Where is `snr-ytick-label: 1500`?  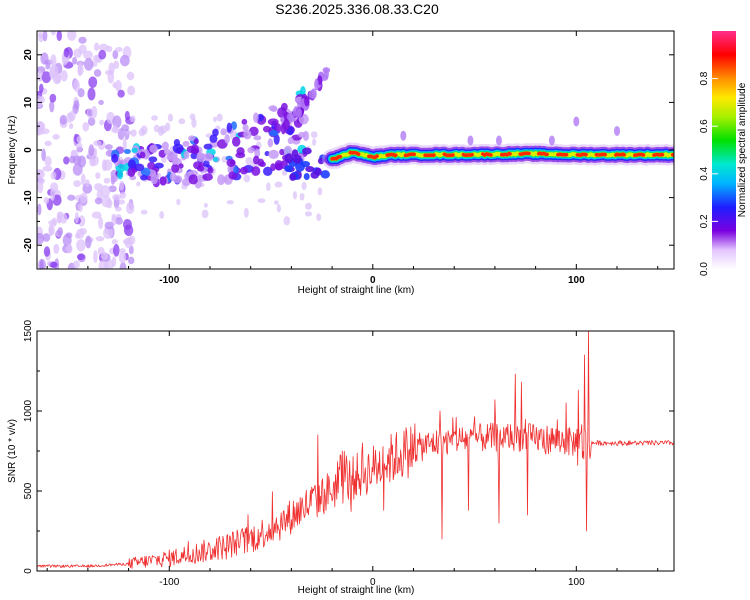 snr-ytick-label: 1500 is located at coordinates (28, 330).